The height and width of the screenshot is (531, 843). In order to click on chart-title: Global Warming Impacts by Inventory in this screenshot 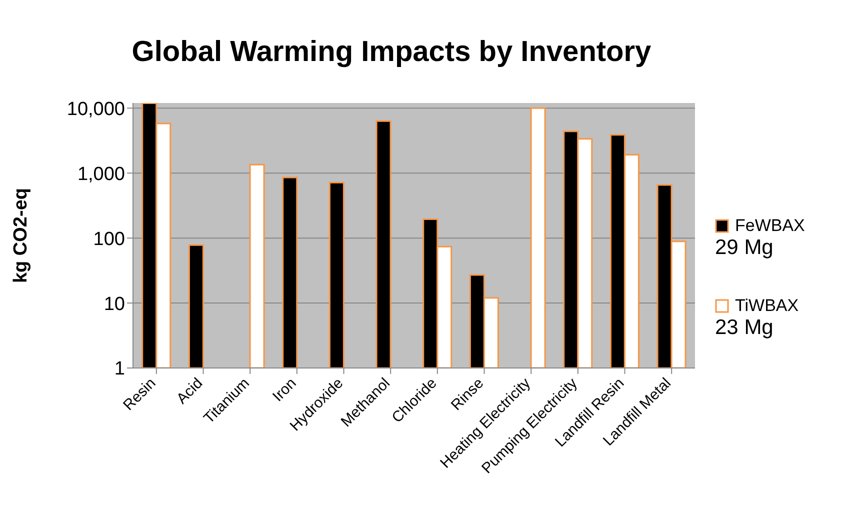, I will do `click(391, 51)`.